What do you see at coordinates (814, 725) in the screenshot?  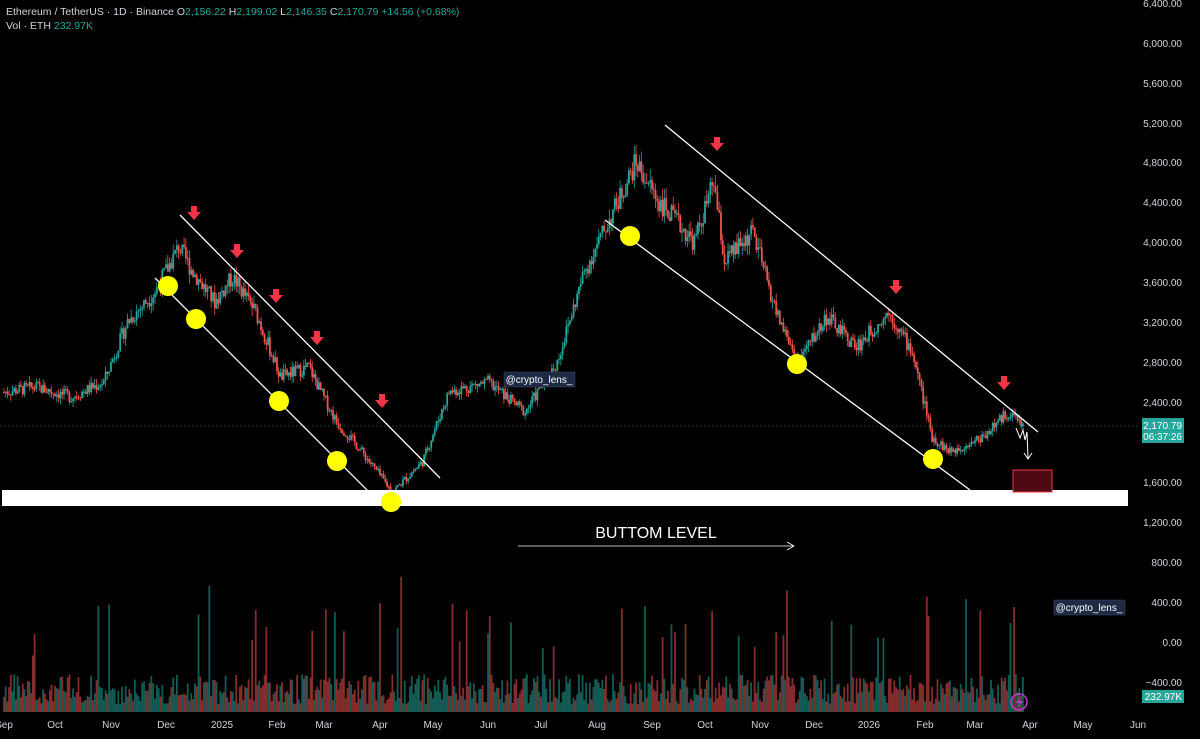 I see `date-tick-label: Dec` at bounding box center [814, 725].